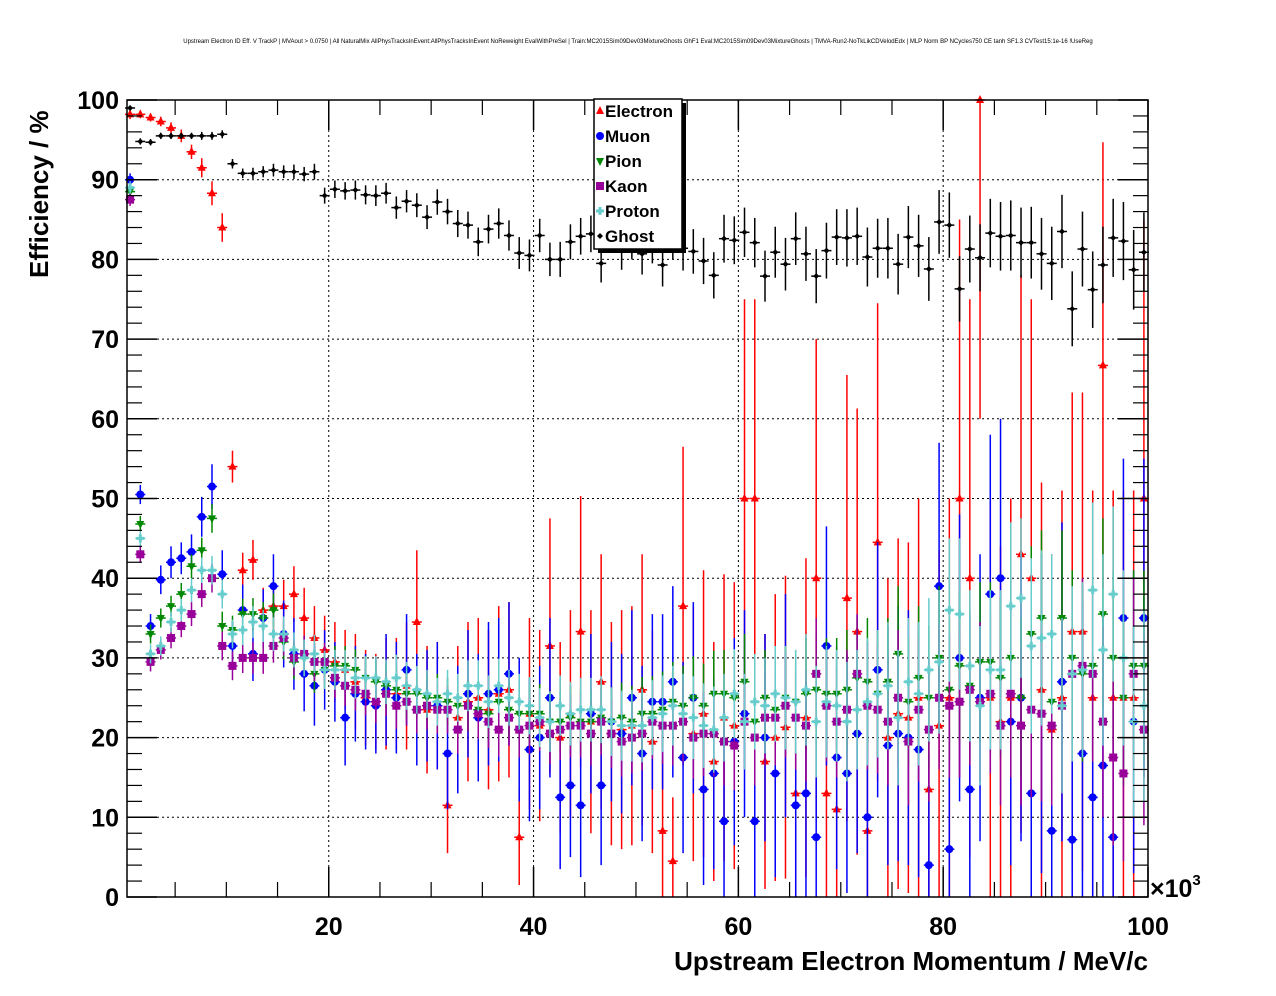  Describe the element at coordinates (105, 181) in the screenshot. I see `y-tick-label: 90` at that location.